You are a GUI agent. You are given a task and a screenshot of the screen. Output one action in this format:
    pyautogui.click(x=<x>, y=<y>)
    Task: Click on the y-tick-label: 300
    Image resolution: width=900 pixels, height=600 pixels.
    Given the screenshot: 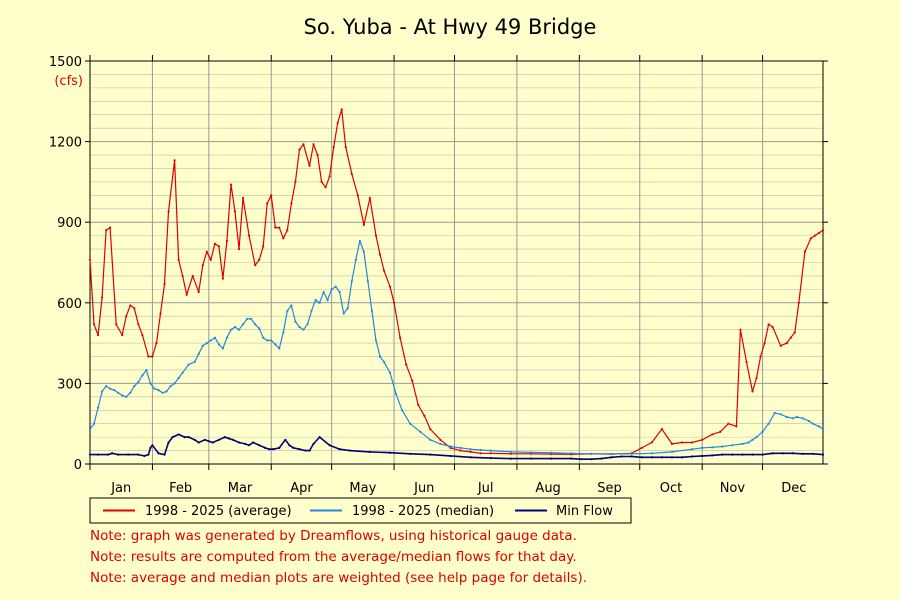 What is the action you would take?
    pyautogui.click(x=69, y=384)
    